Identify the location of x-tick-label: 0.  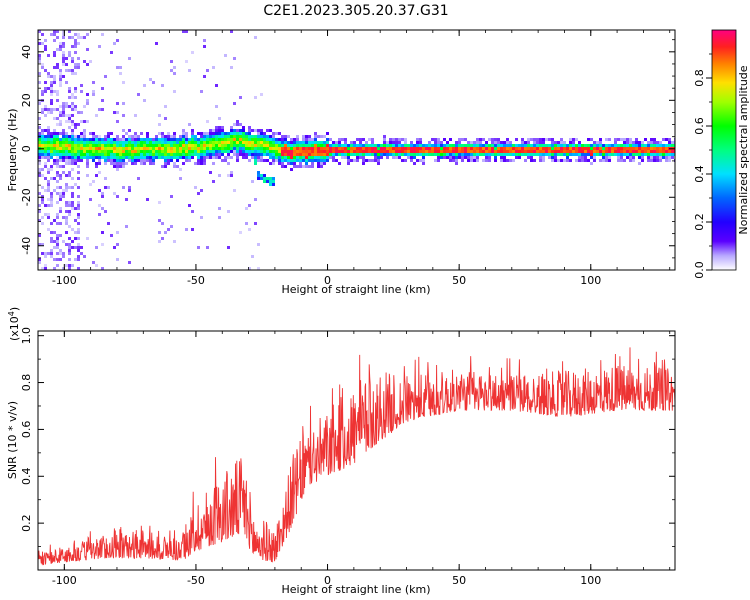
(327, 280).